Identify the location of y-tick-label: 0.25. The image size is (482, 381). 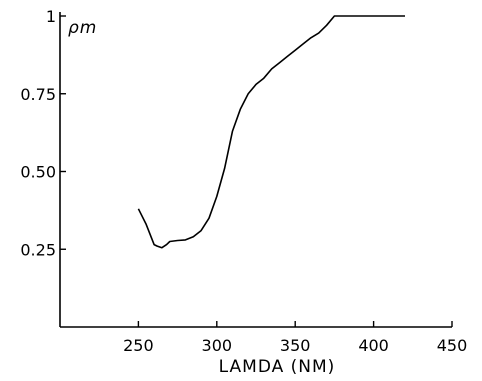
(38, 249).